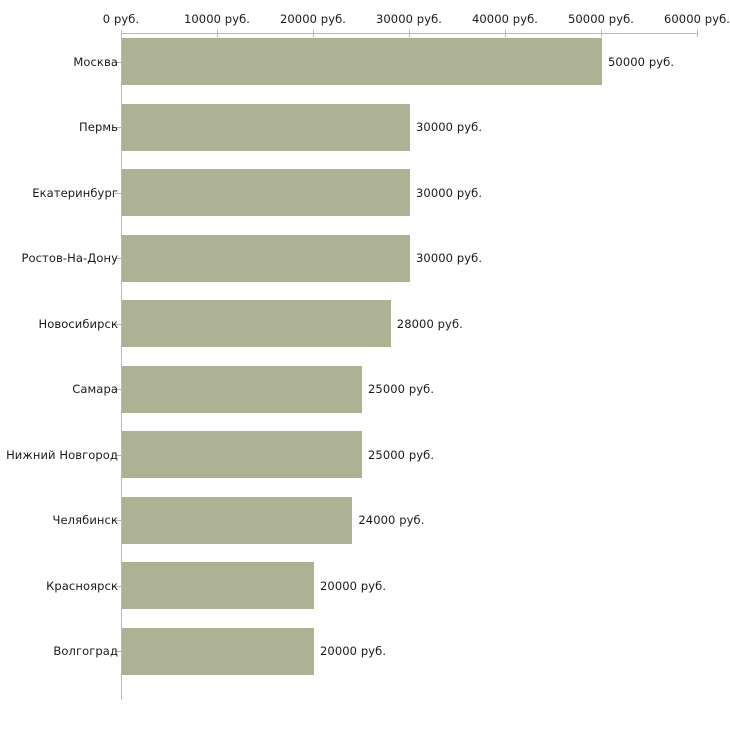  What do you see at coordinates (641, 61) in the screenshot?
I see `bar-value-label: 50000 руб.` at bounding box center [641, 61].